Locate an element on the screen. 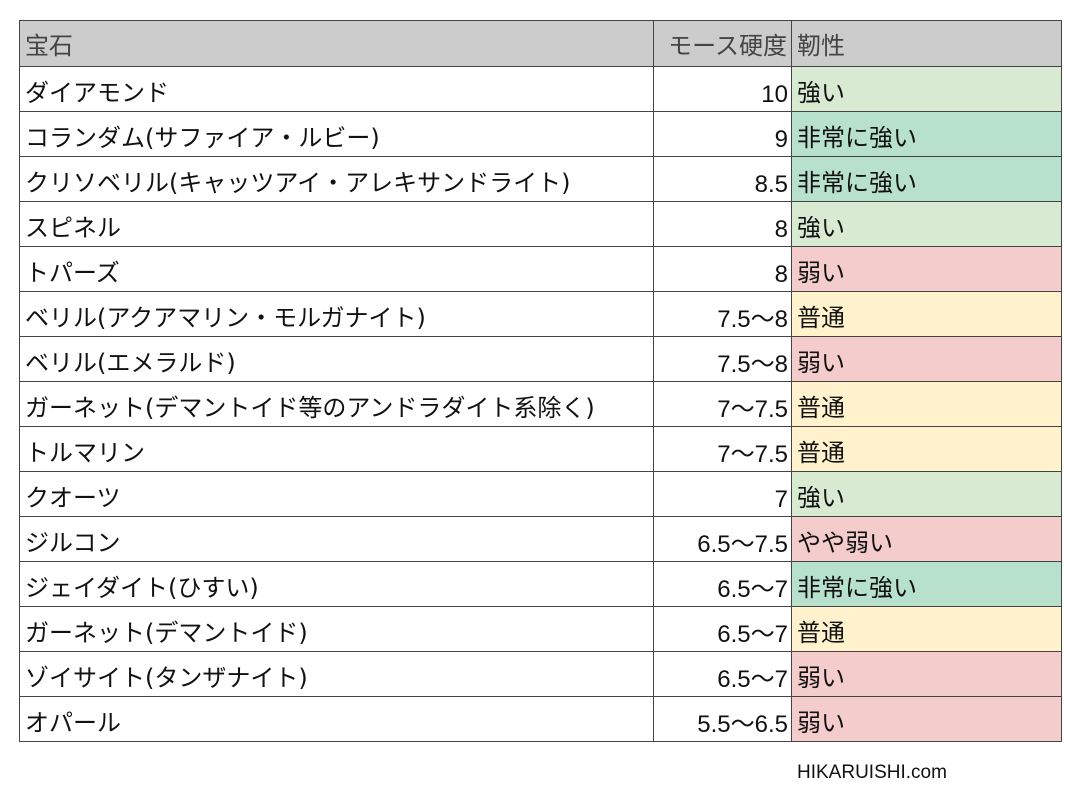 Image resolution: width=1065 pixels, height=787 pixels. header-toughness: 靭性 is located at coordinates (926, 43).